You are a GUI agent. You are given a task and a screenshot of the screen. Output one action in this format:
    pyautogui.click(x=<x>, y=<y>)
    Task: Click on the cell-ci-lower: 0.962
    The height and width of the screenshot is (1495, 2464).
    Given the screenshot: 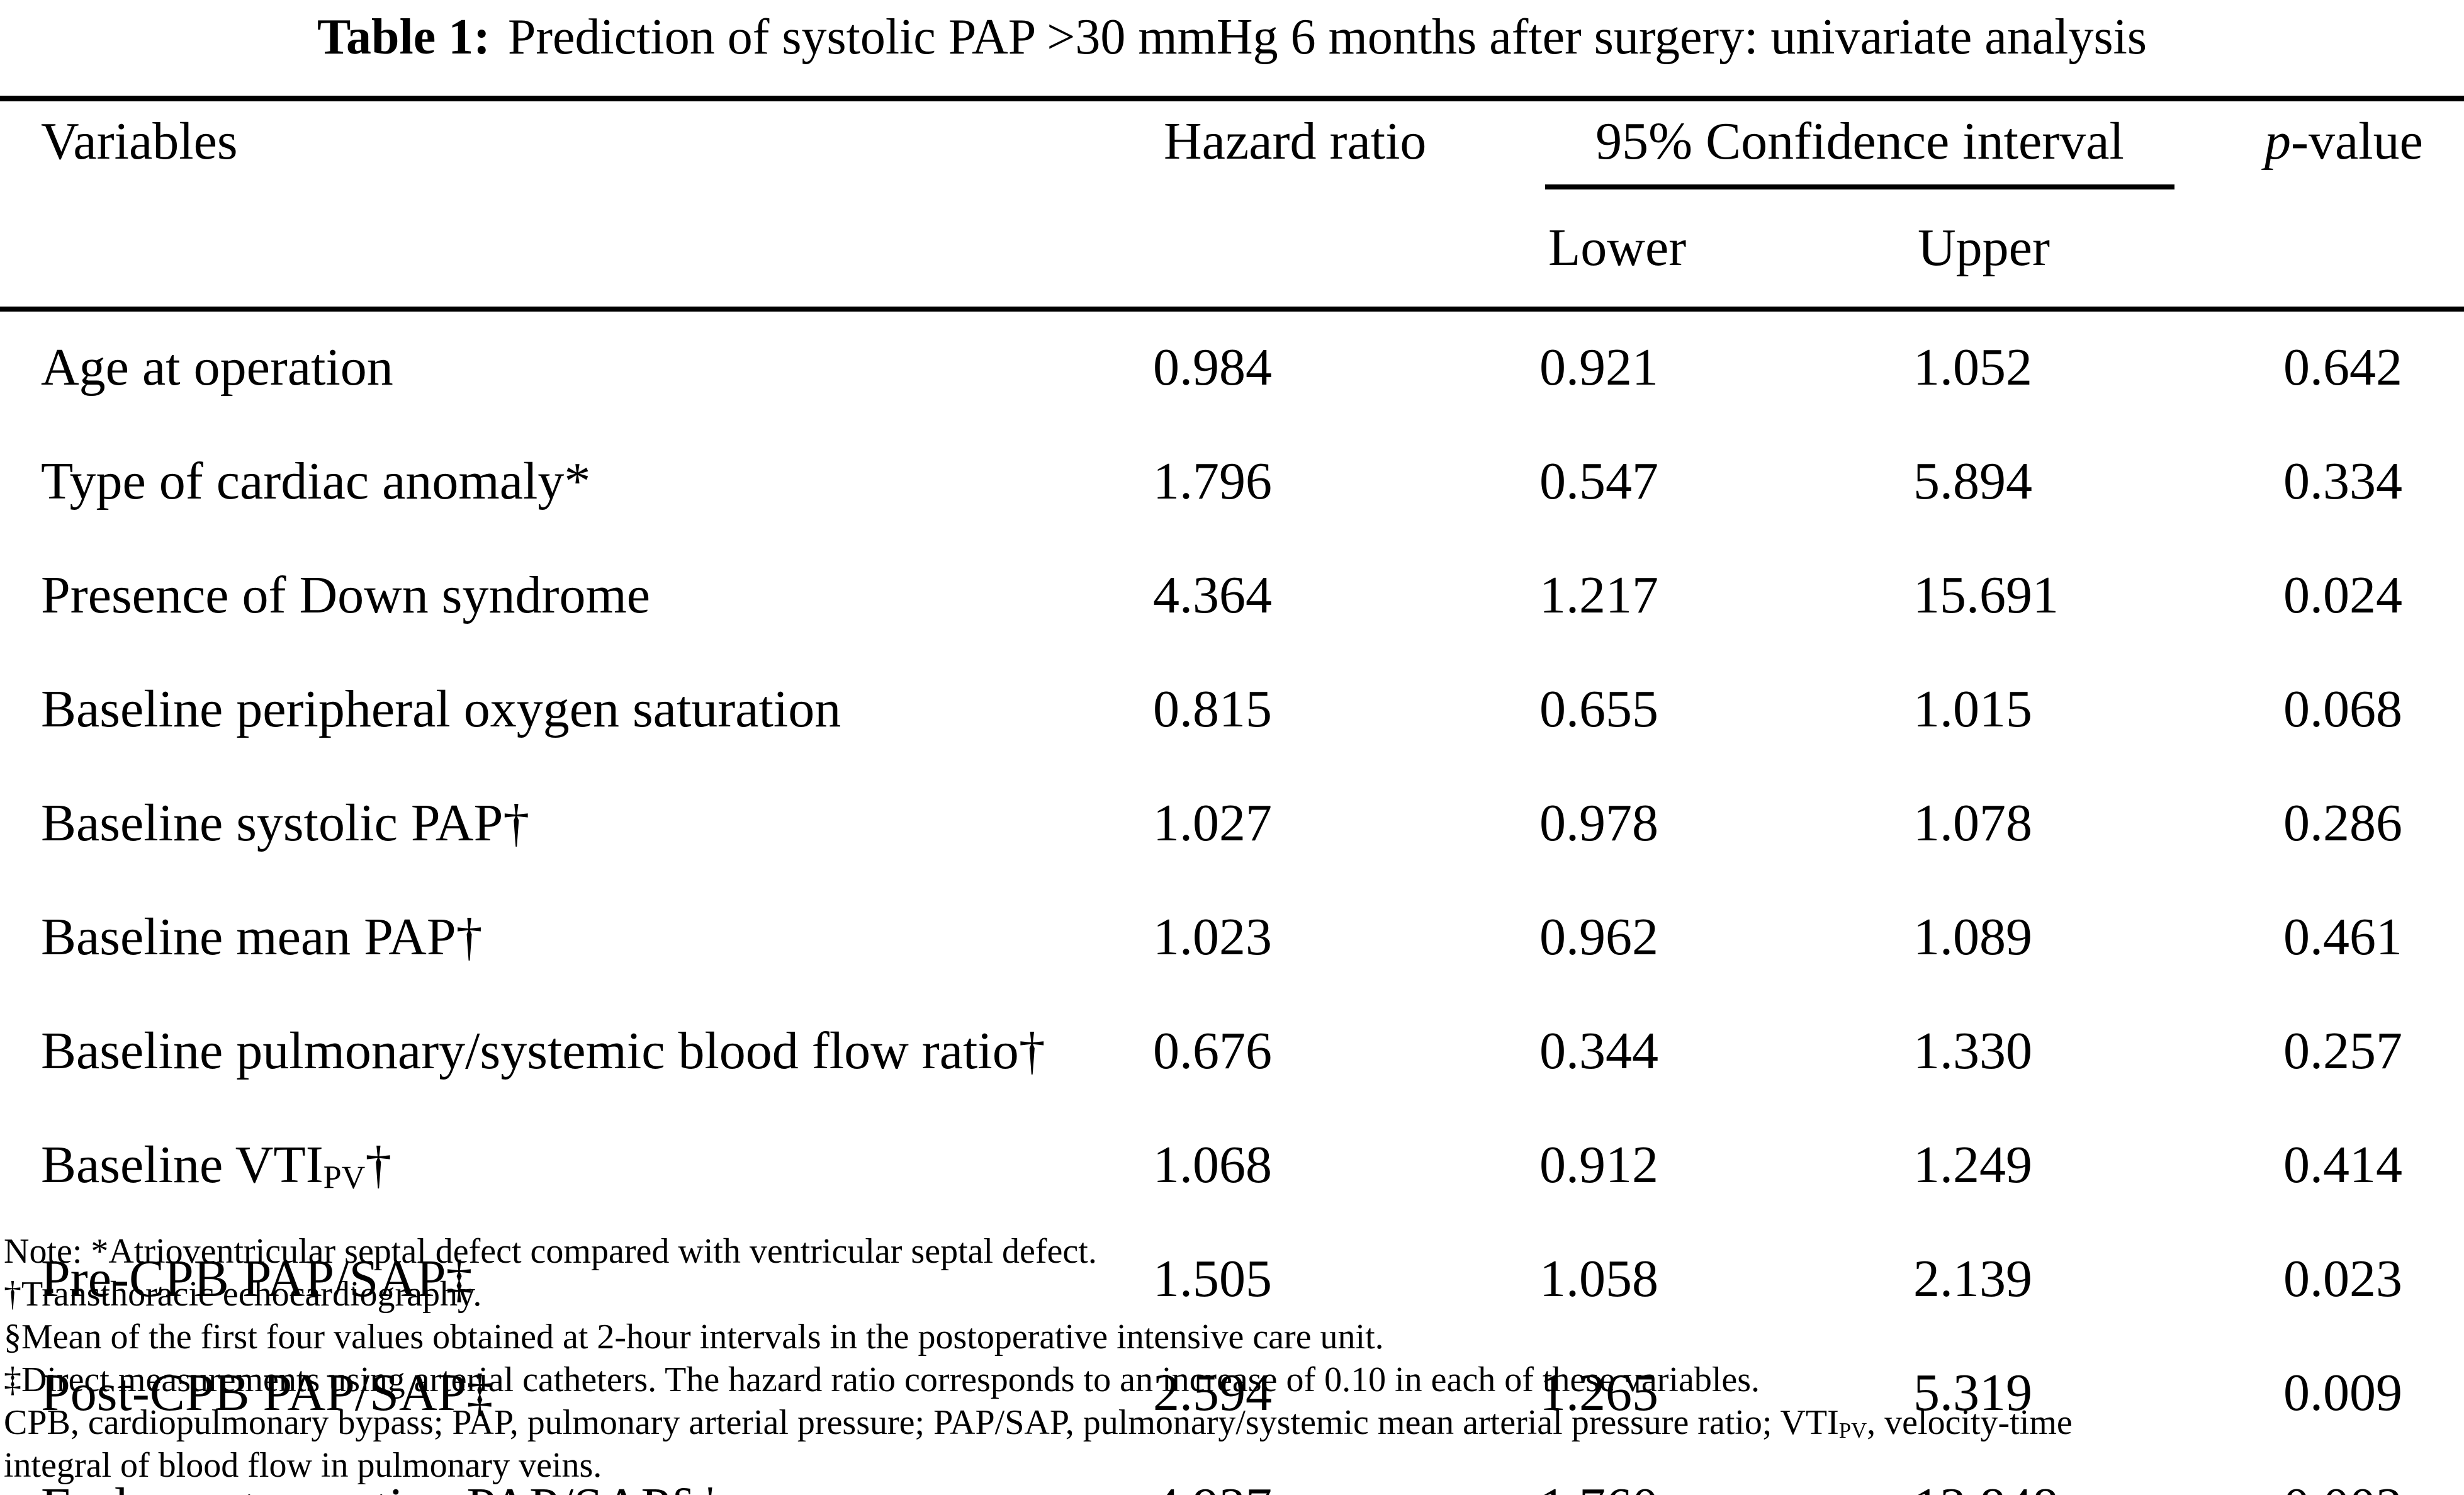 What is the action you would take?
    pyautogui.click(x=1598, y=937)
    